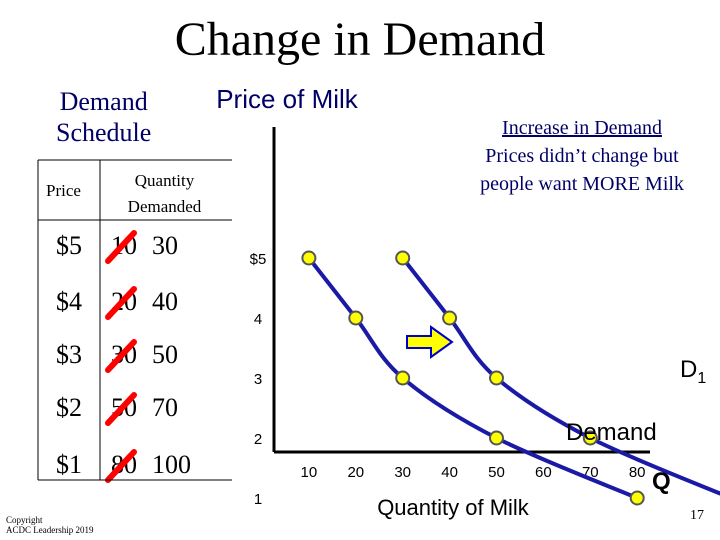 Image resolution: width=720 pixels, height=540 pixels. What do you see at coordinates (24, 520) in the screenshot?
I see `copyright-line1: Copyright` at bounding box center [24, 520].